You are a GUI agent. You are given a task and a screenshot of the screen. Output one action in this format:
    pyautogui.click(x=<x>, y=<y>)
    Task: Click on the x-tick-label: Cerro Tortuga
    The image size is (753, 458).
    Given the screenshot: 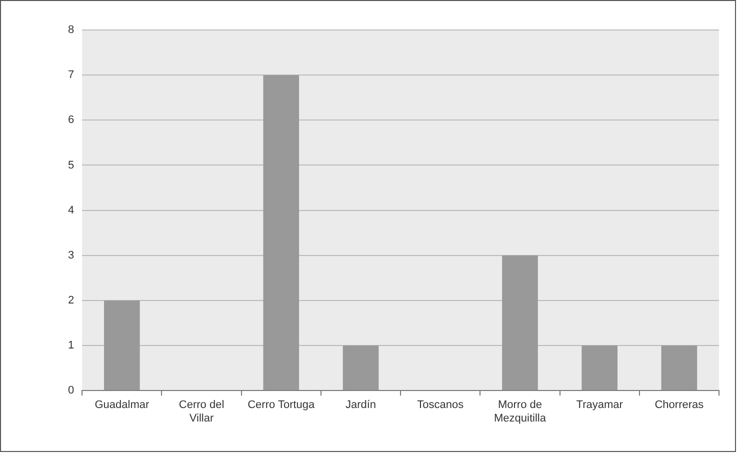 What is the action you would take?
    pyautogui.click(x=282, y=405)
    